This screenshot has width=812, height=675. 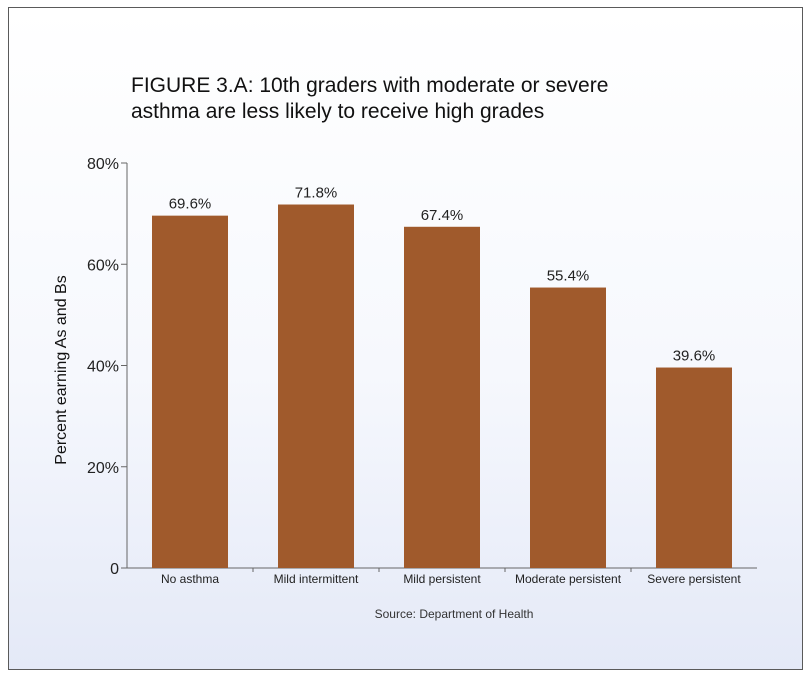 I want to click on source-note: Source: Department of Health, so click(x=454, y=614).